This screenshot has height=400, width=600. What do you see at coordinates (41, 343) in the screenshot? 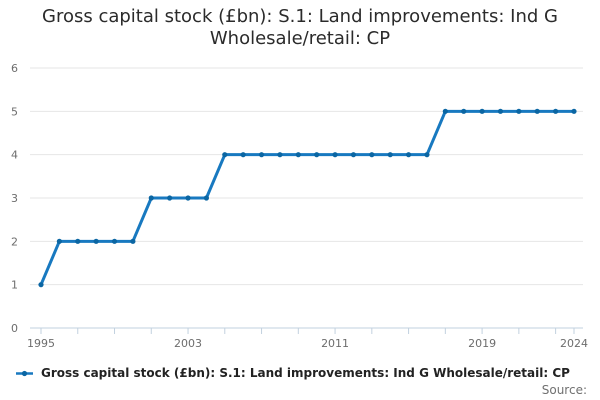
I see `x-tick-label: 1995` at bounding box center [41, 343].